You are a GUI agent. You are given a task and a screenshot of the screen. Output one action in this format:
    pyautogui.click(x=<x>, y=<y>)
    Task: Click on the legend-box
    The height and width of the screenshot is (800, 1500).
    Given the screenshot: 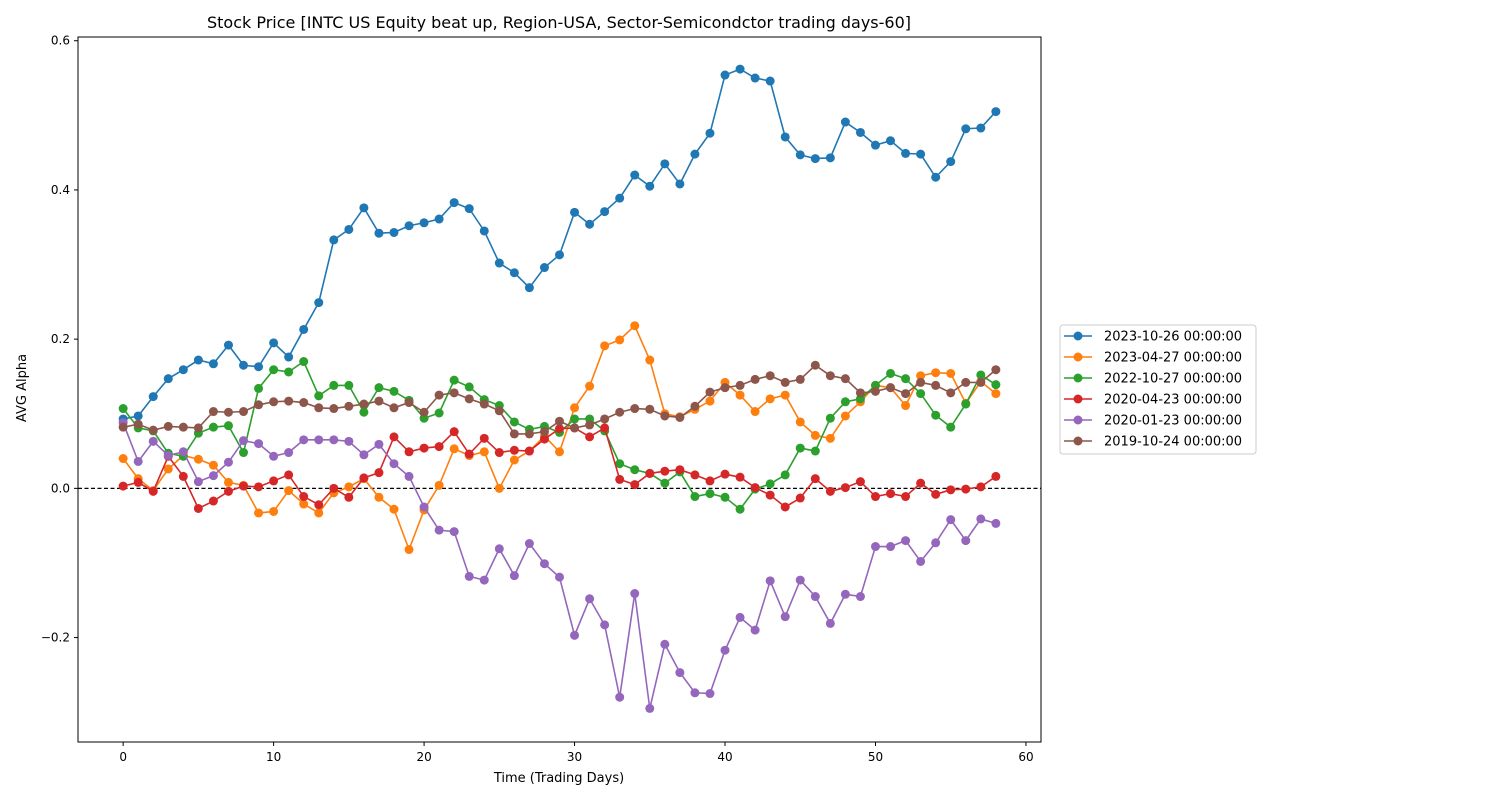 What is the action you would take?
    pyautogui.click(x=1158, y=389)
    